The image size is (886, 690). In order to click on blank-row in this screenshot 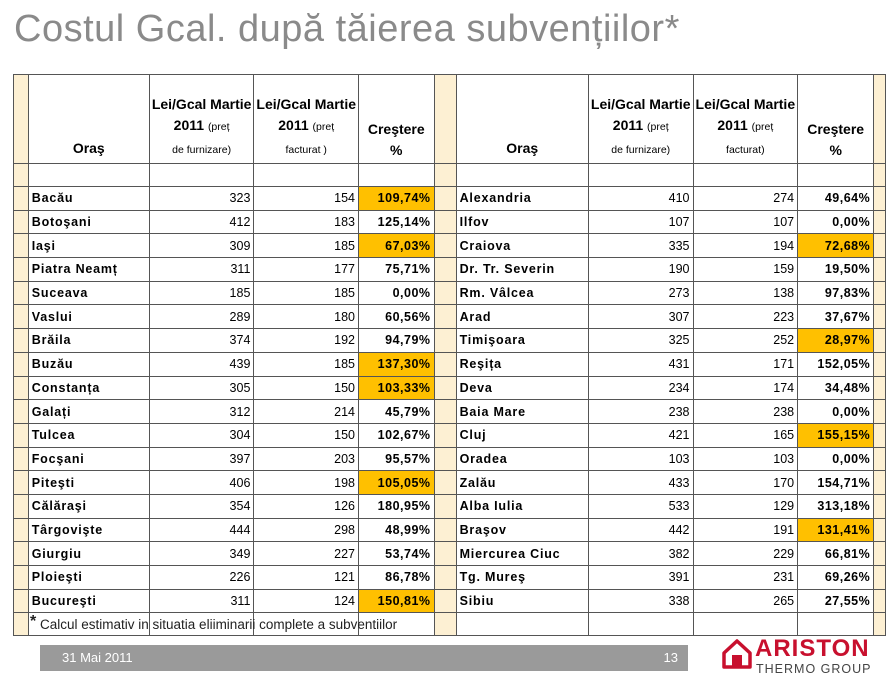, I will do `click(449, 175)`.